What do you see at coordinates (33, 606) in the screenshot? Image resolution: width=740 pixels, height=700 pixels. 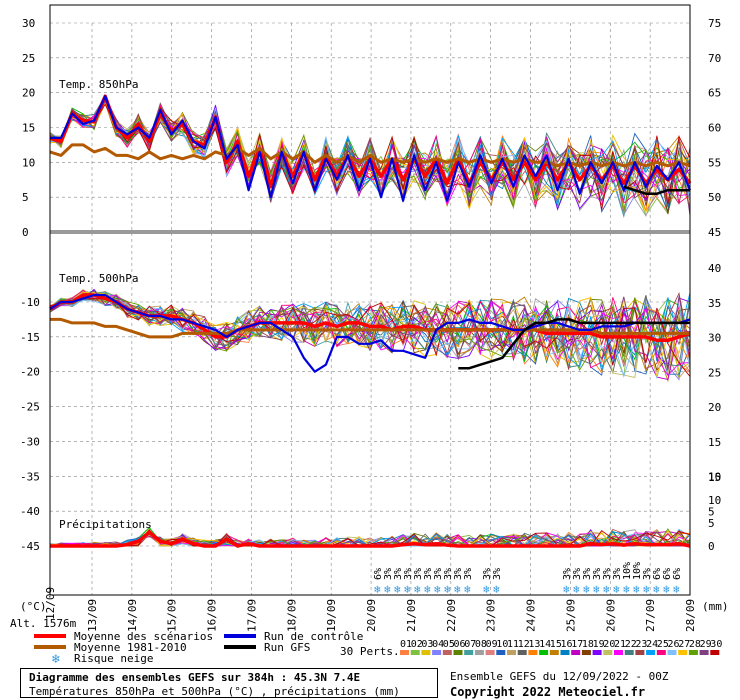 I see `left-unit-label: (°C)` at bounding box center [33, 606].